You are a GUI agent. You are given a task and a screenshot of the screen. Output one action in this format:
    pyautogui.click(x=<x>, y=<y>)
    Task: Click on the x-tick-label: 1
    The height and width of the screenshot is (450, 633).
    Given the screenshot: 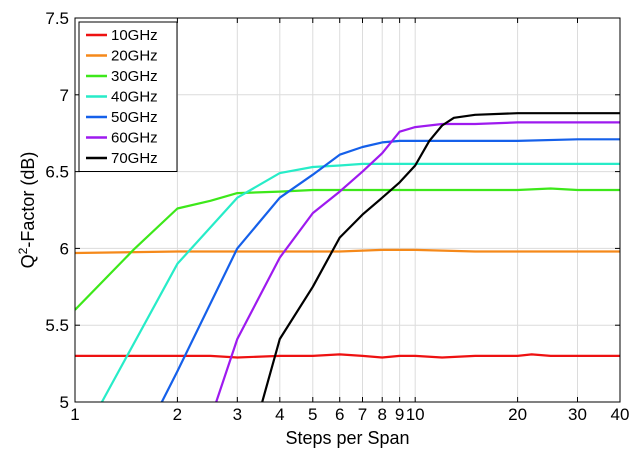 What is the action you would take?
    pyautogui.click(x=74, y=414)
    